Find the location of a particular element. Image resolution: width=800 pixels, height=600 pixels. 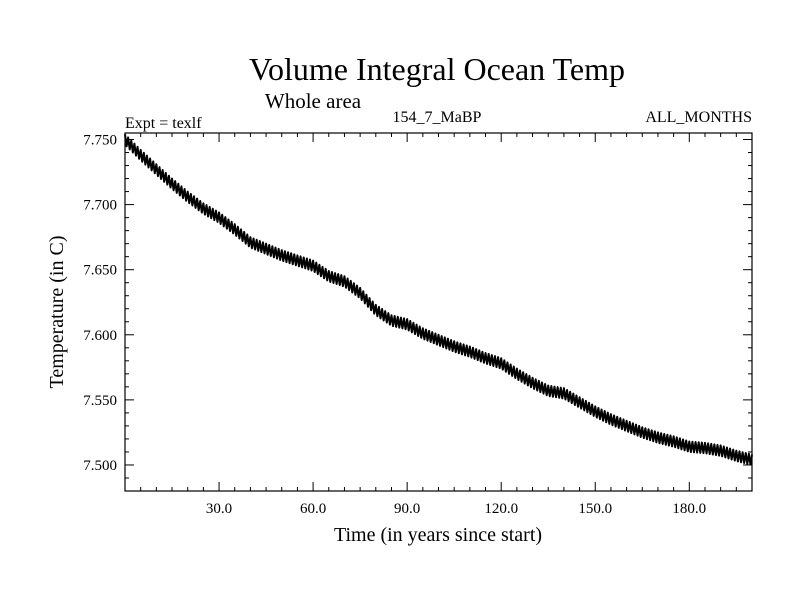

y-tick-label: 7.700 is located at coordinates (100, 206).